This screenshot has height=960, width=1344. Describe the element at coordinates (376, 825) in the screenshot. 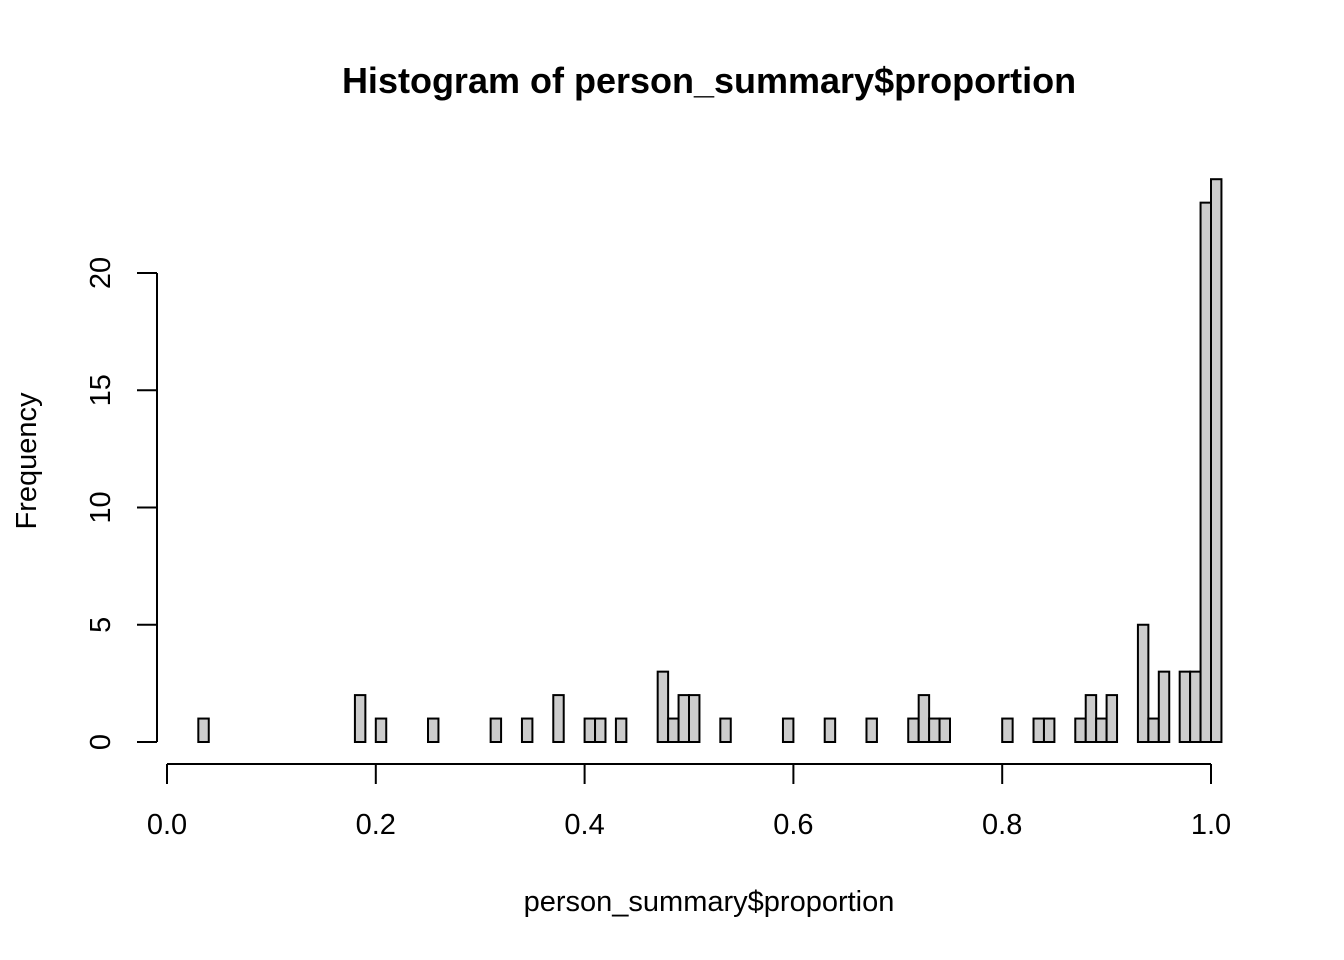

I see `x-tick-label: 0.2` at that location.